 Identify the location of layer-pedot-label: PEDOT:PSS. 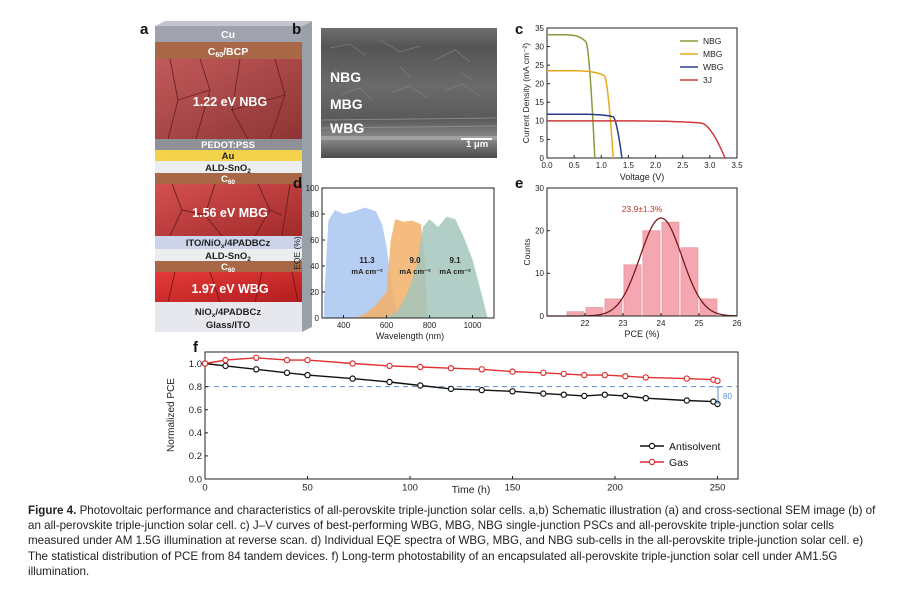
(228, 145).